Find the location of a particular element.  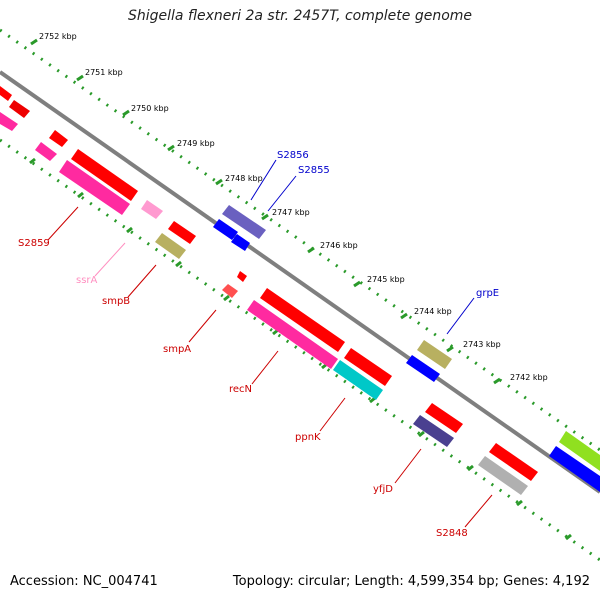

ruler-label-2745: 2745 kbp is located at coordinates (386, 279).